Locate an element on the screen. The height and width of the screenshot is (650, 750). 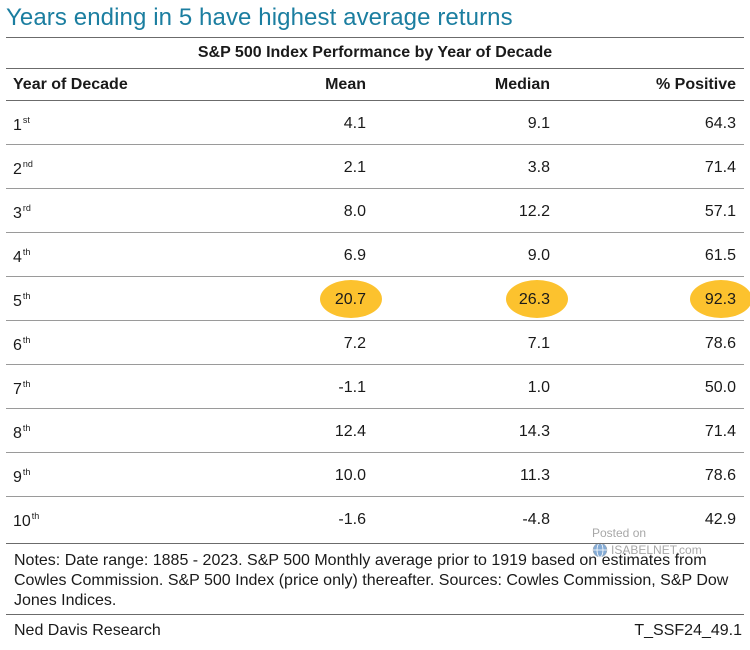
positive-cell: 50.0 is located at coordinates (720, 387).